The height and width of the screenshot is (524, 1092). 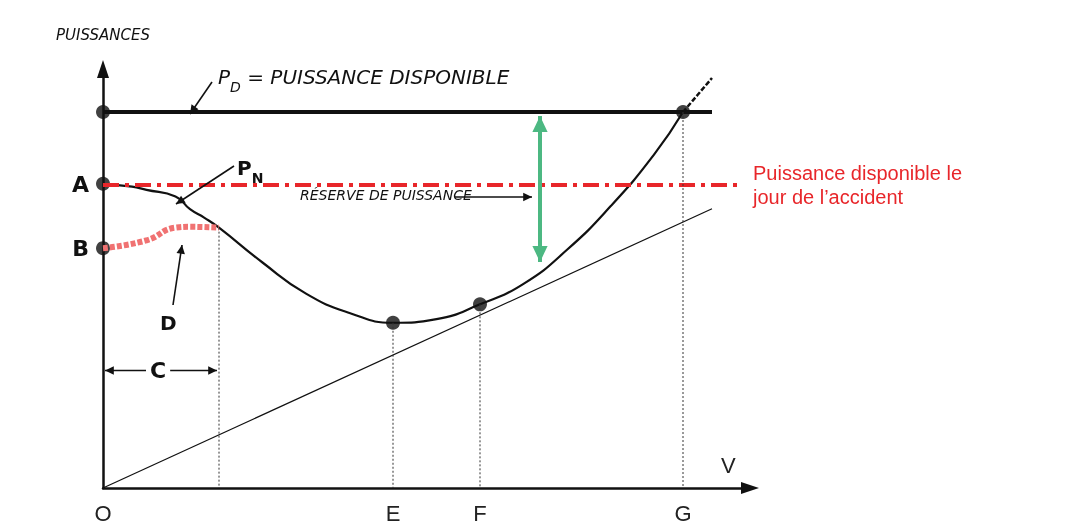 I want to click on annotation: B, so click(x=80, y=249).